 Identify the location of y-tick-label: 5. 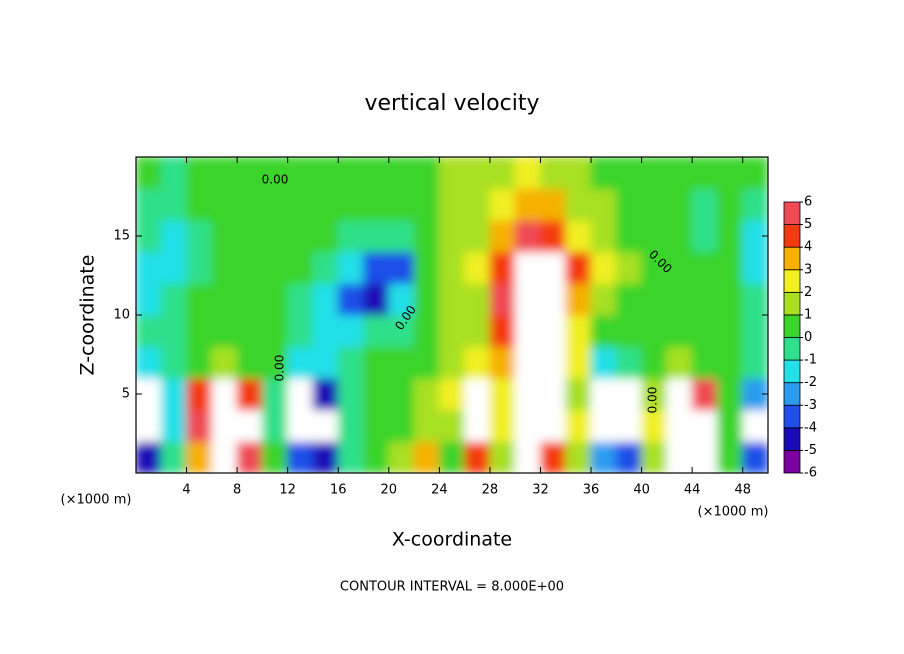
(126, 394).